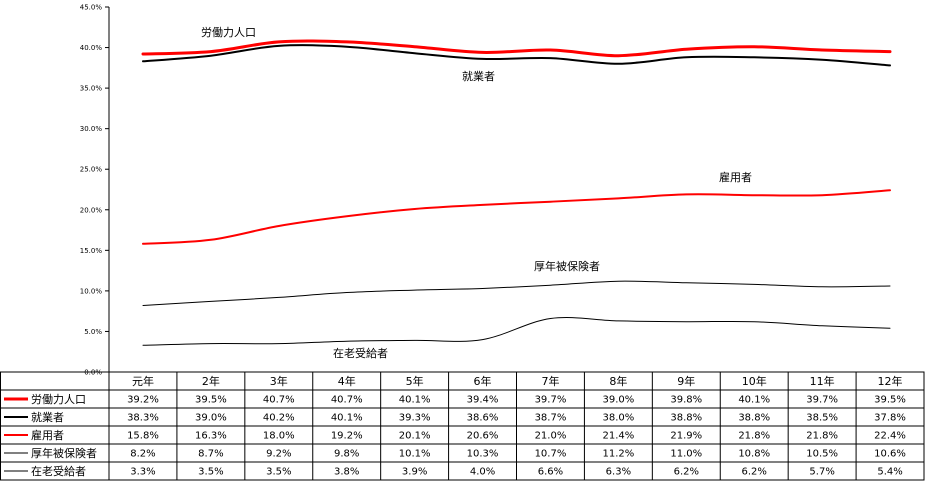  Describe the element at coordinates (143, 381) in the screenshot. I see `category-label: 元年` at that location.